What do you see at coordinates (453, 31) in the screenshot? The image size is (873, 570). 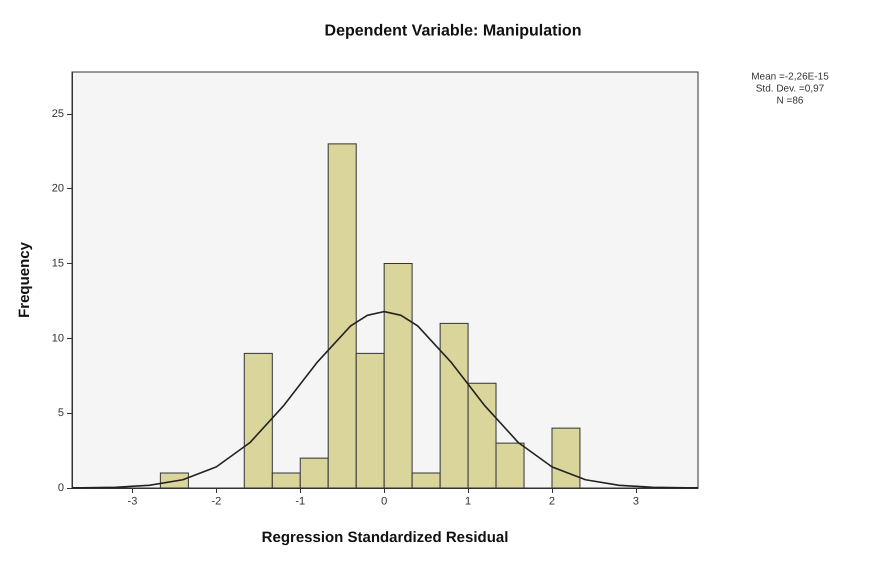 I see `chart-title: Dependent Variable: Manipulation` at bounding box center [453, 31].